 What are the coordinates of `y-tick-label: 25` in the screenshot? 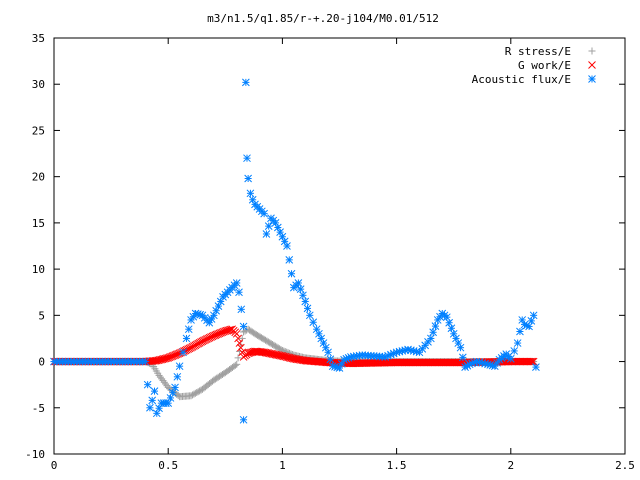 It's located at (38, 130).